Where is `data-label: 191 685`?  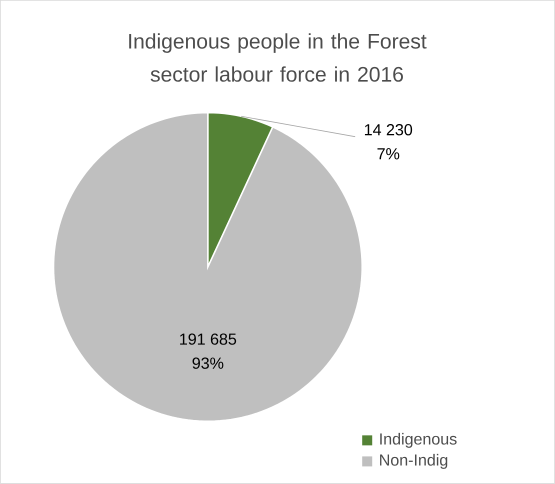 data-label: 191 685 is located at coordinates (208, 339).